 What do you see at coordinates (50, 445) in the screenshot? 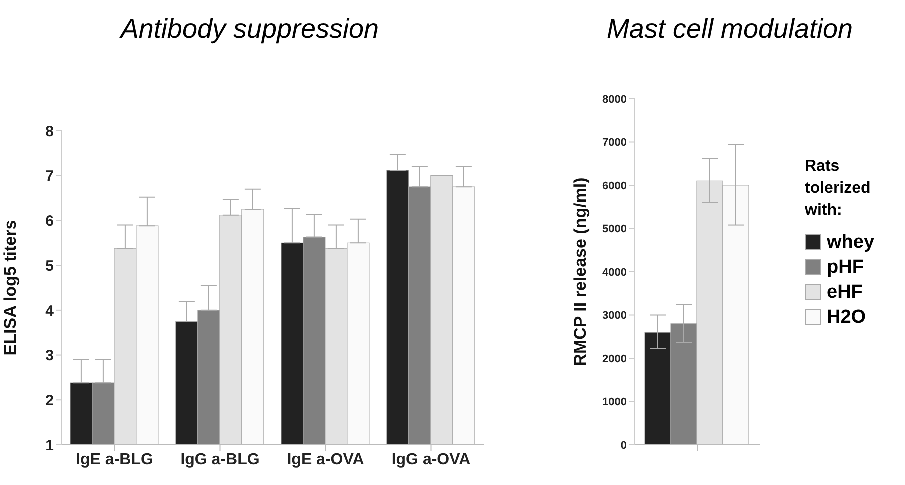
I see `y-tick-label: 1` at bounding box center [50, 445].